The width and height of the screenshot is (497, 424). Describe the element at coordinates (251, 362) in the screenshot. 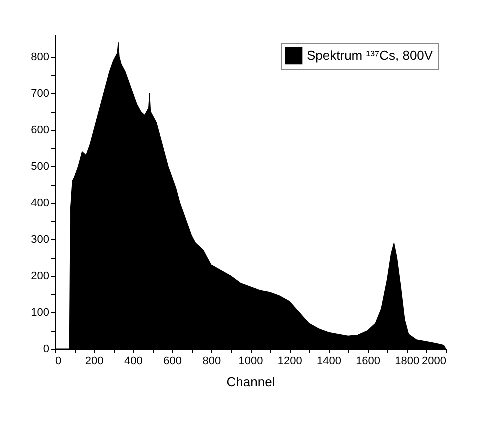

I see `x-tick-label: 1000` at that location.